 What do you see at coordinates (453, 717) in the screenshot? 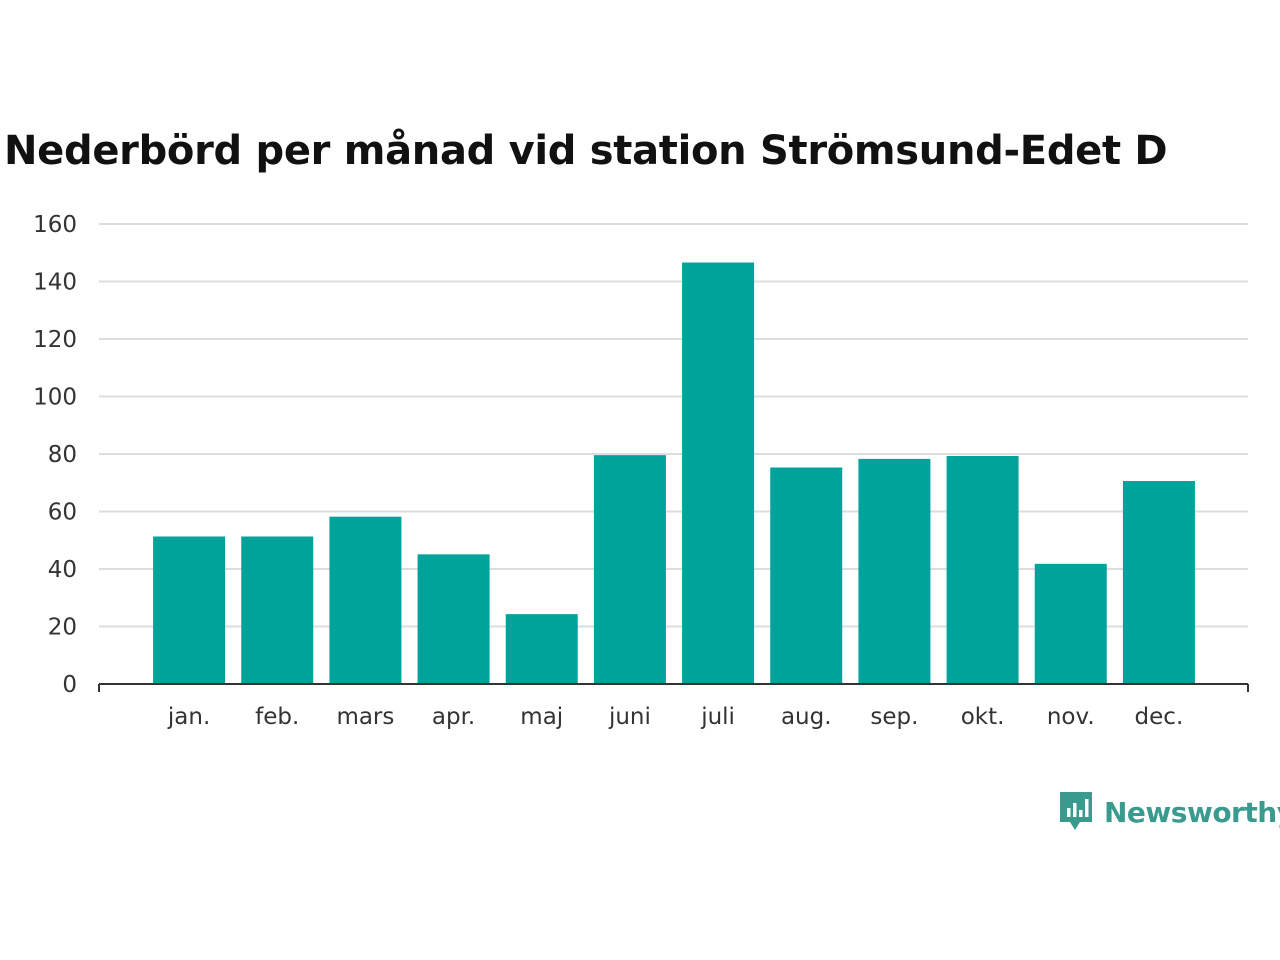
I see `x-tick-label: apr.` at bounding box center [453, 717].